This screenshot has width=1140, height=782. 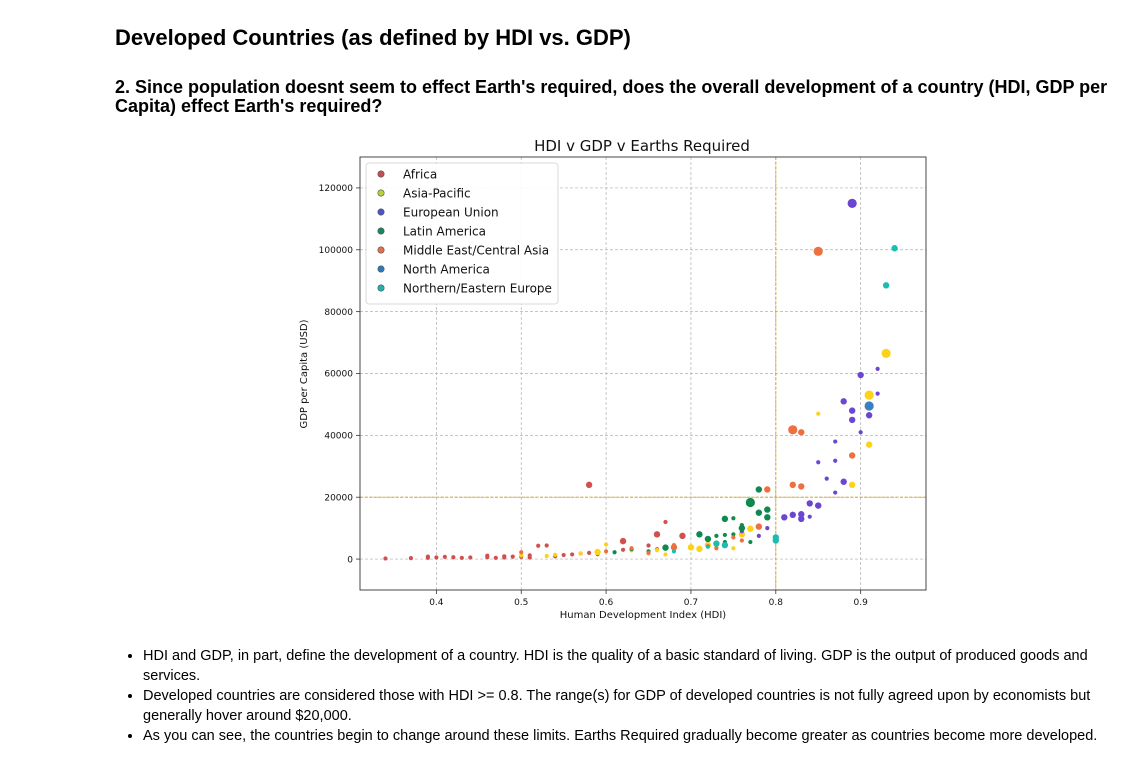 What do you see at coordinates (606, 603) in the screenshot?
I see `x-tick-label: 0.6` at bounding box center [606, 603].